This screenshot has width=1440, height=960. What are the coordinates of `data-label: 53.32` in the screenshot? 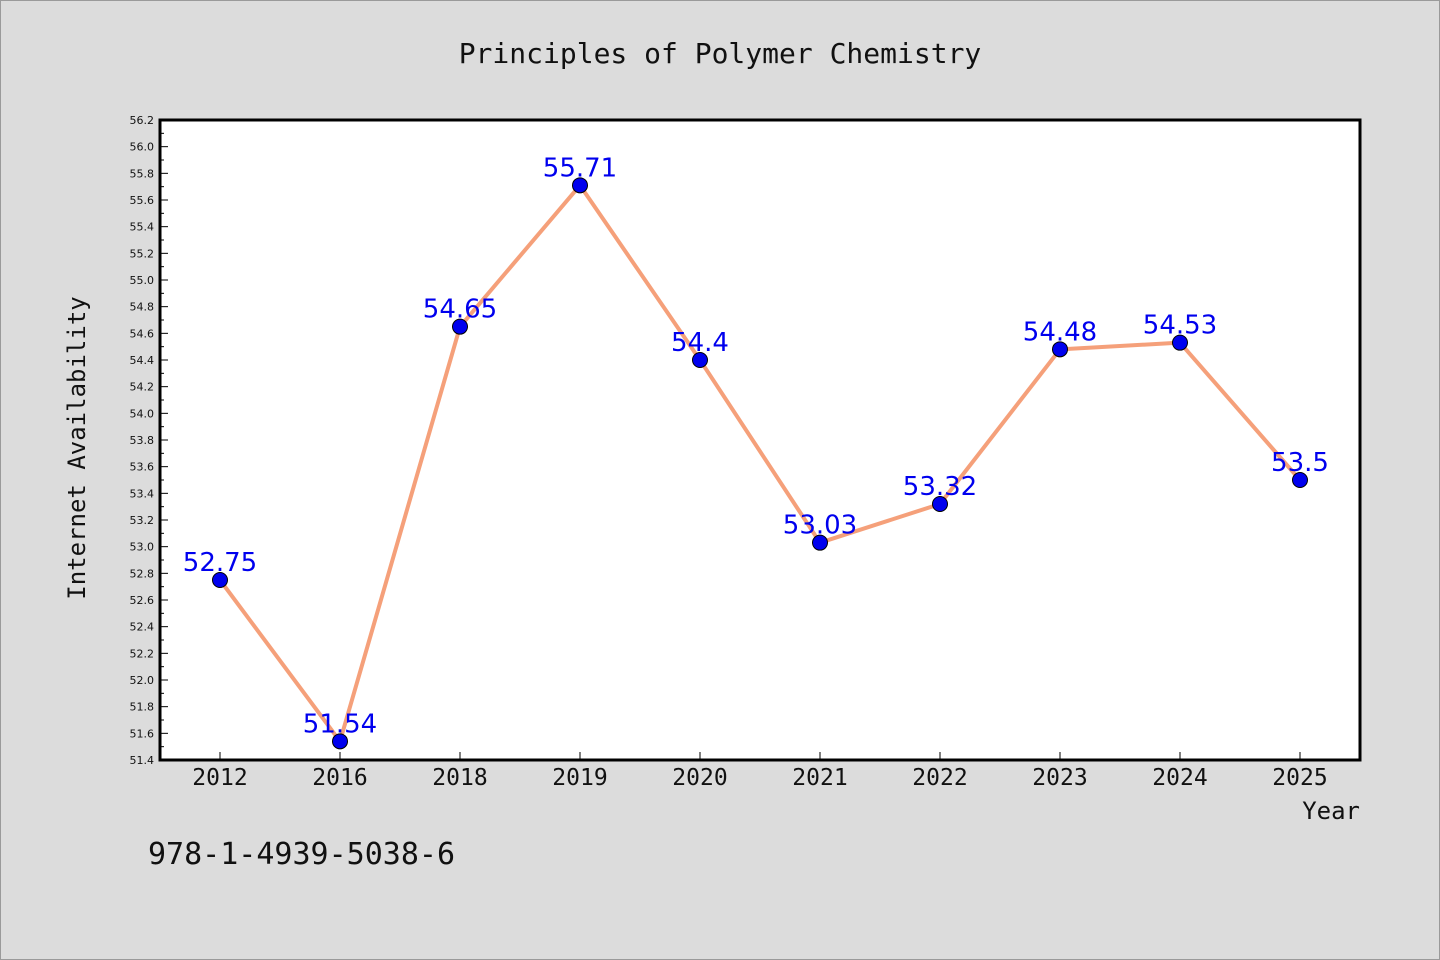 It's located at (940, 487).